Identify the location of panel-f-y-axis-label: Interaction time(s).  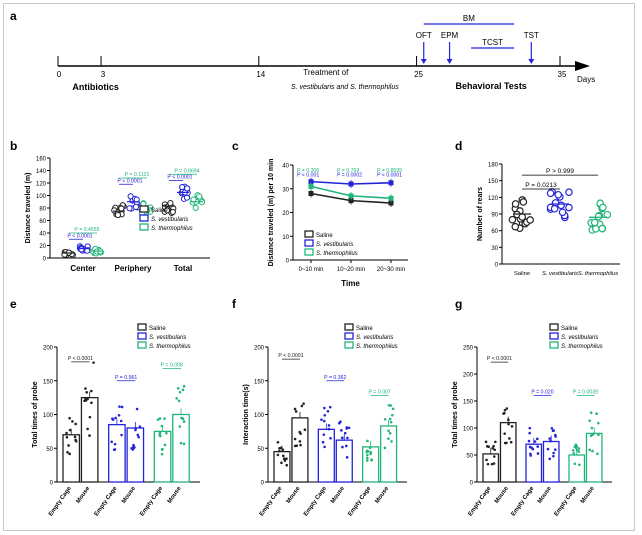
(246, 414).